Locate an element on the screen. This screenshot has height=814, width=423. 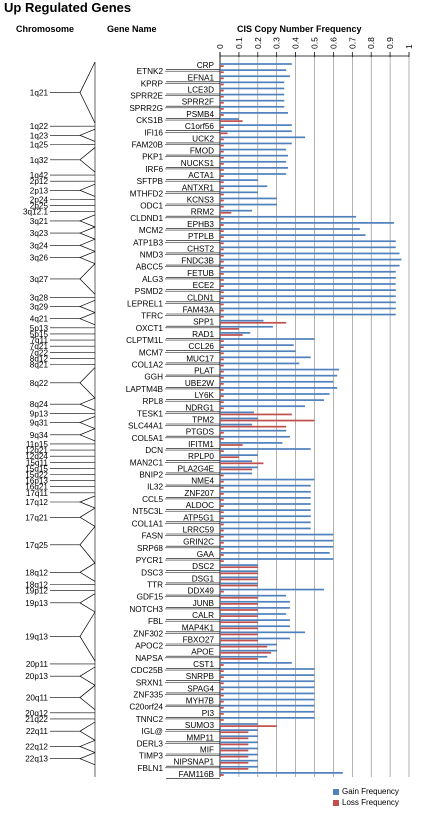
gene-label-cldn1: CLDN1 is located at coordinates (200, 297).